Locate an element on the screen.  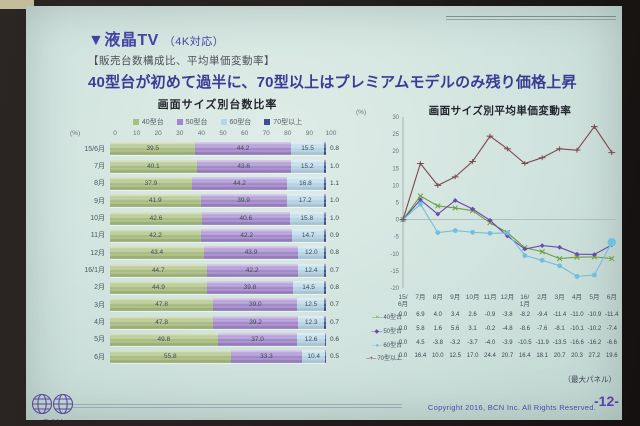
bar-segment: 39.5 is located at coordinates (153, 149).